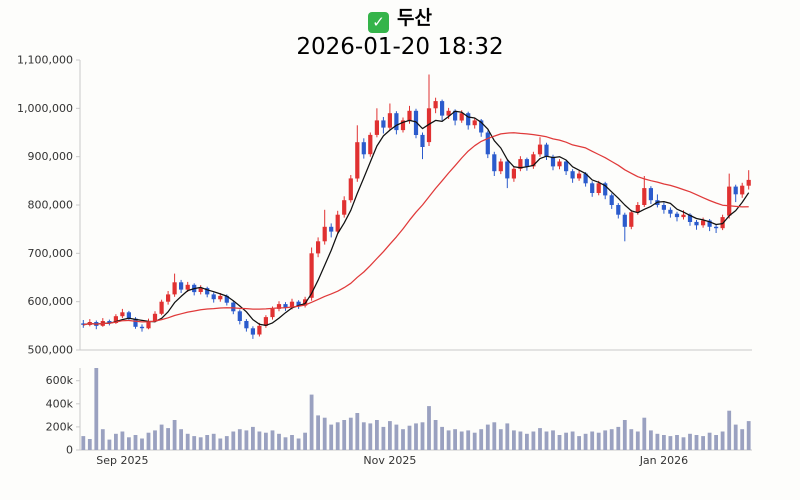  I want to click on stock-name: 두산, so click(414, 18).